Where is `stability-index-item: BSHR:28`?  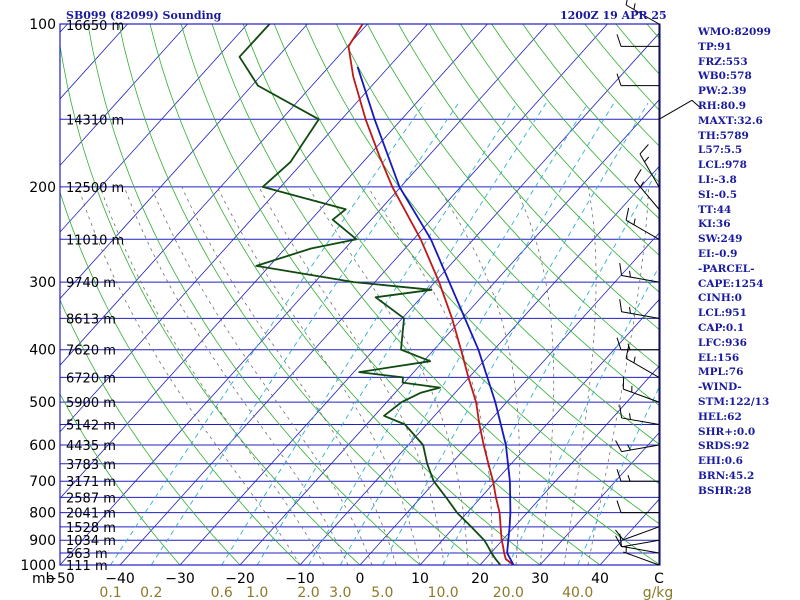 stability-index-item: BSHR:28 is located at coordinates (725, 490).